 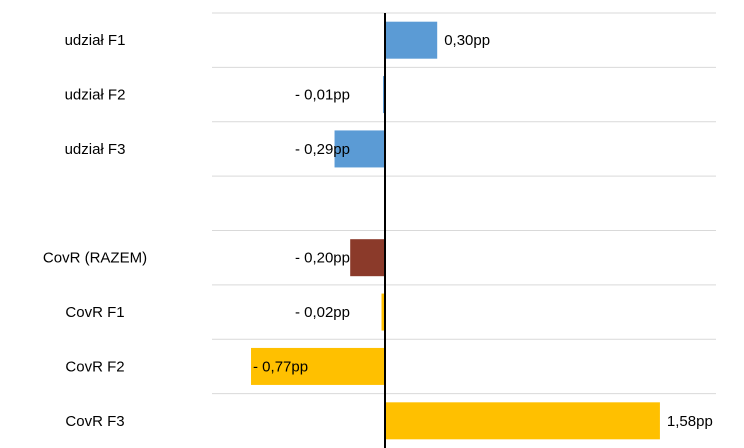 I want to click on data-label: - 0,29pp, so click(x=322, y=149).